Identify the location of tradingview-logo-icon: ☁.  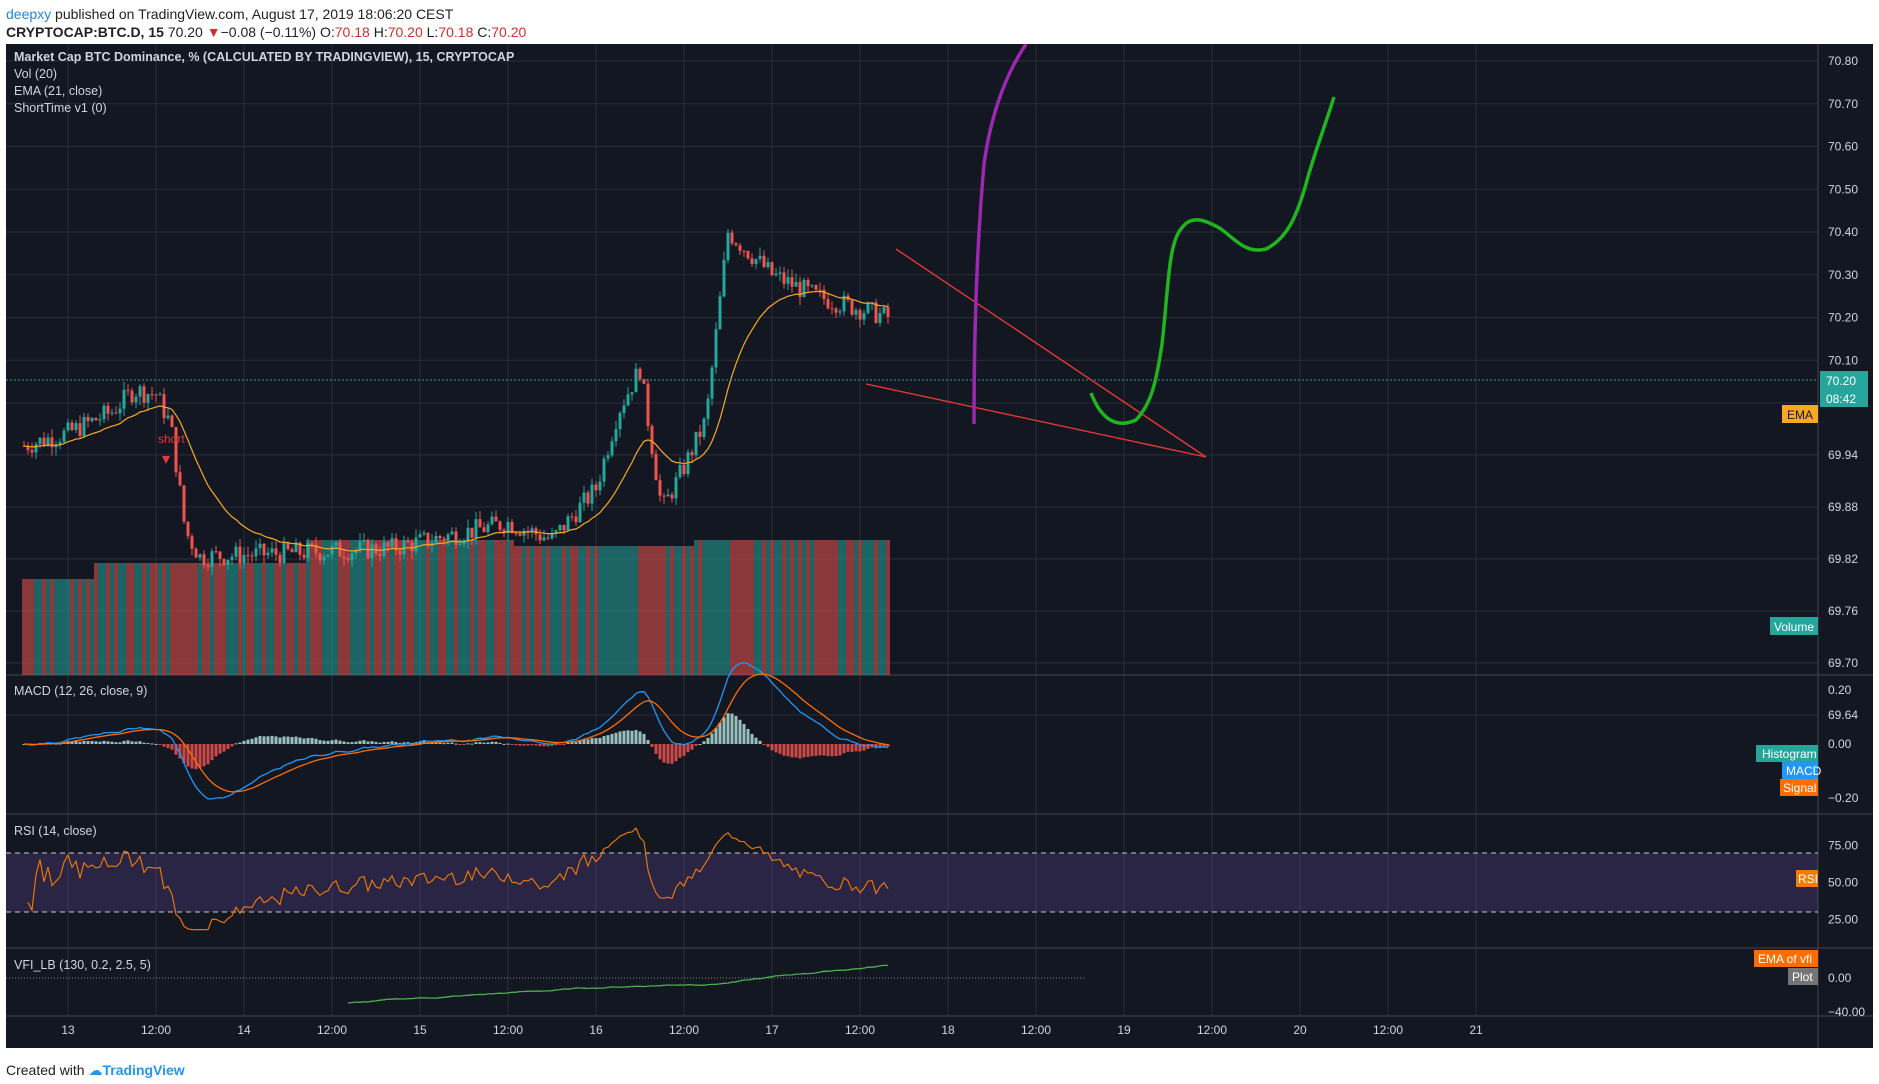
(95, 1070).